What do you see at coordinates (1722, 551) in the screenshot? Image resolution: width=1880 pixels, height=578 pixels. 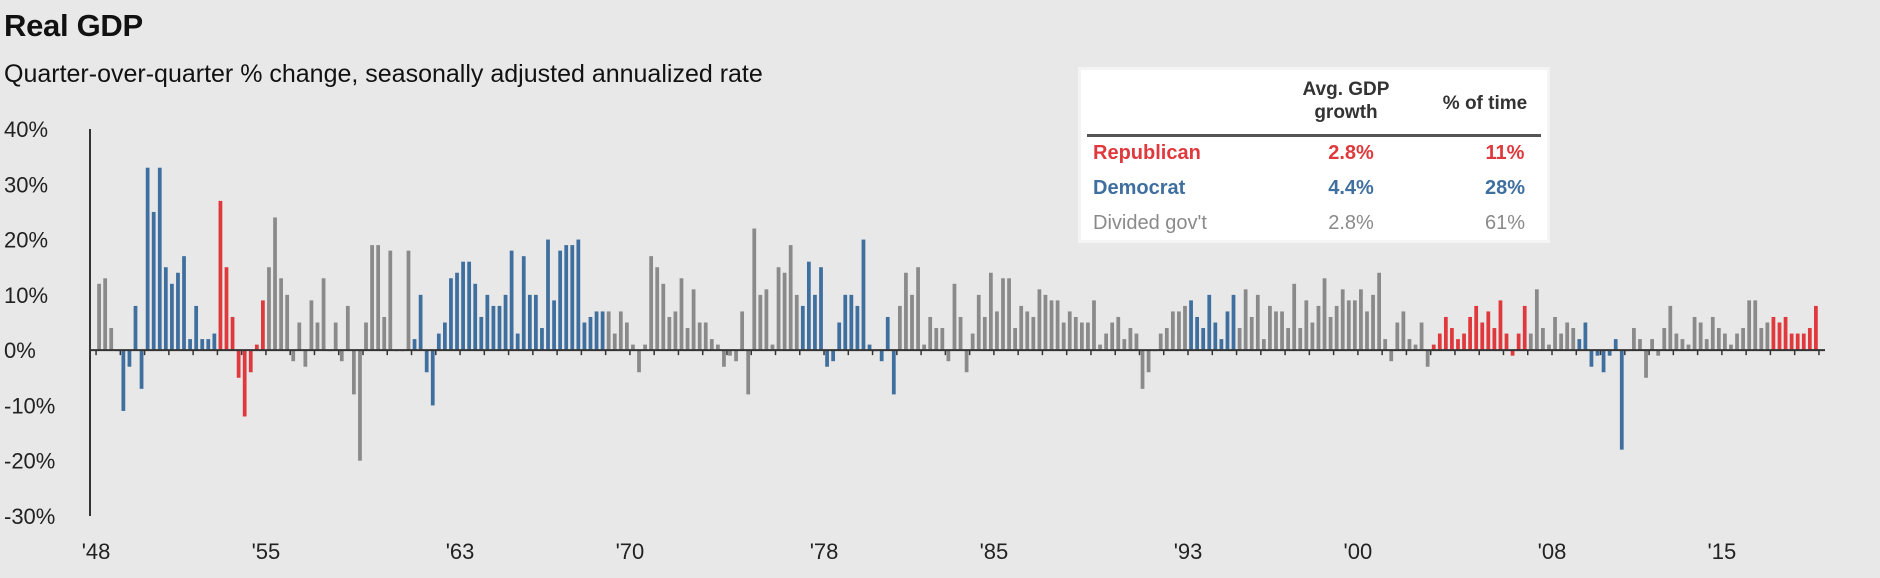 I see `x-tick-label: '15` at bounding box center [1722, 551].